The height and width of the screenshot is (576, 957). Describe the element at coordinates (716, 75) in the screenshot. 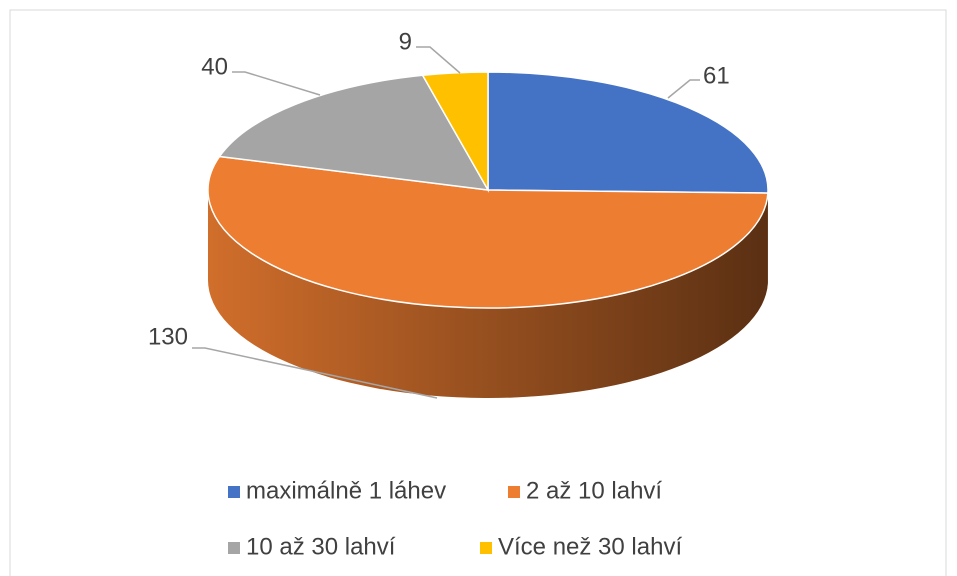

I see `data-label: 61` at that location.